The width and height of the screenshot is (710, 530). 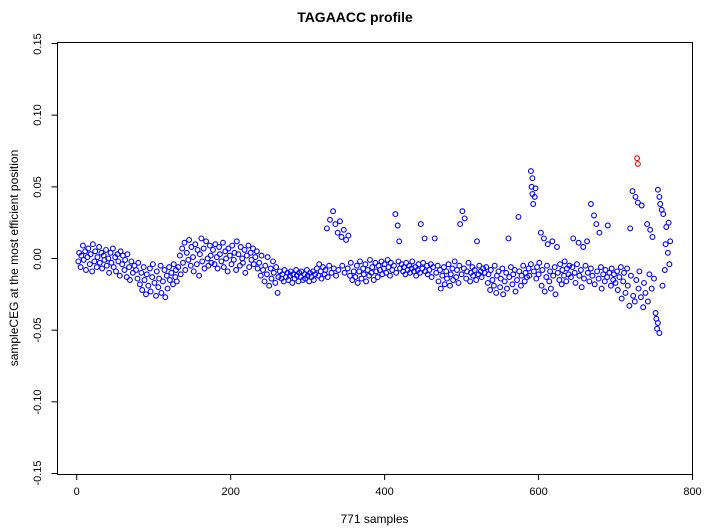 I want to click on y-tick-label: 0.05, so click(x=38, y=187).